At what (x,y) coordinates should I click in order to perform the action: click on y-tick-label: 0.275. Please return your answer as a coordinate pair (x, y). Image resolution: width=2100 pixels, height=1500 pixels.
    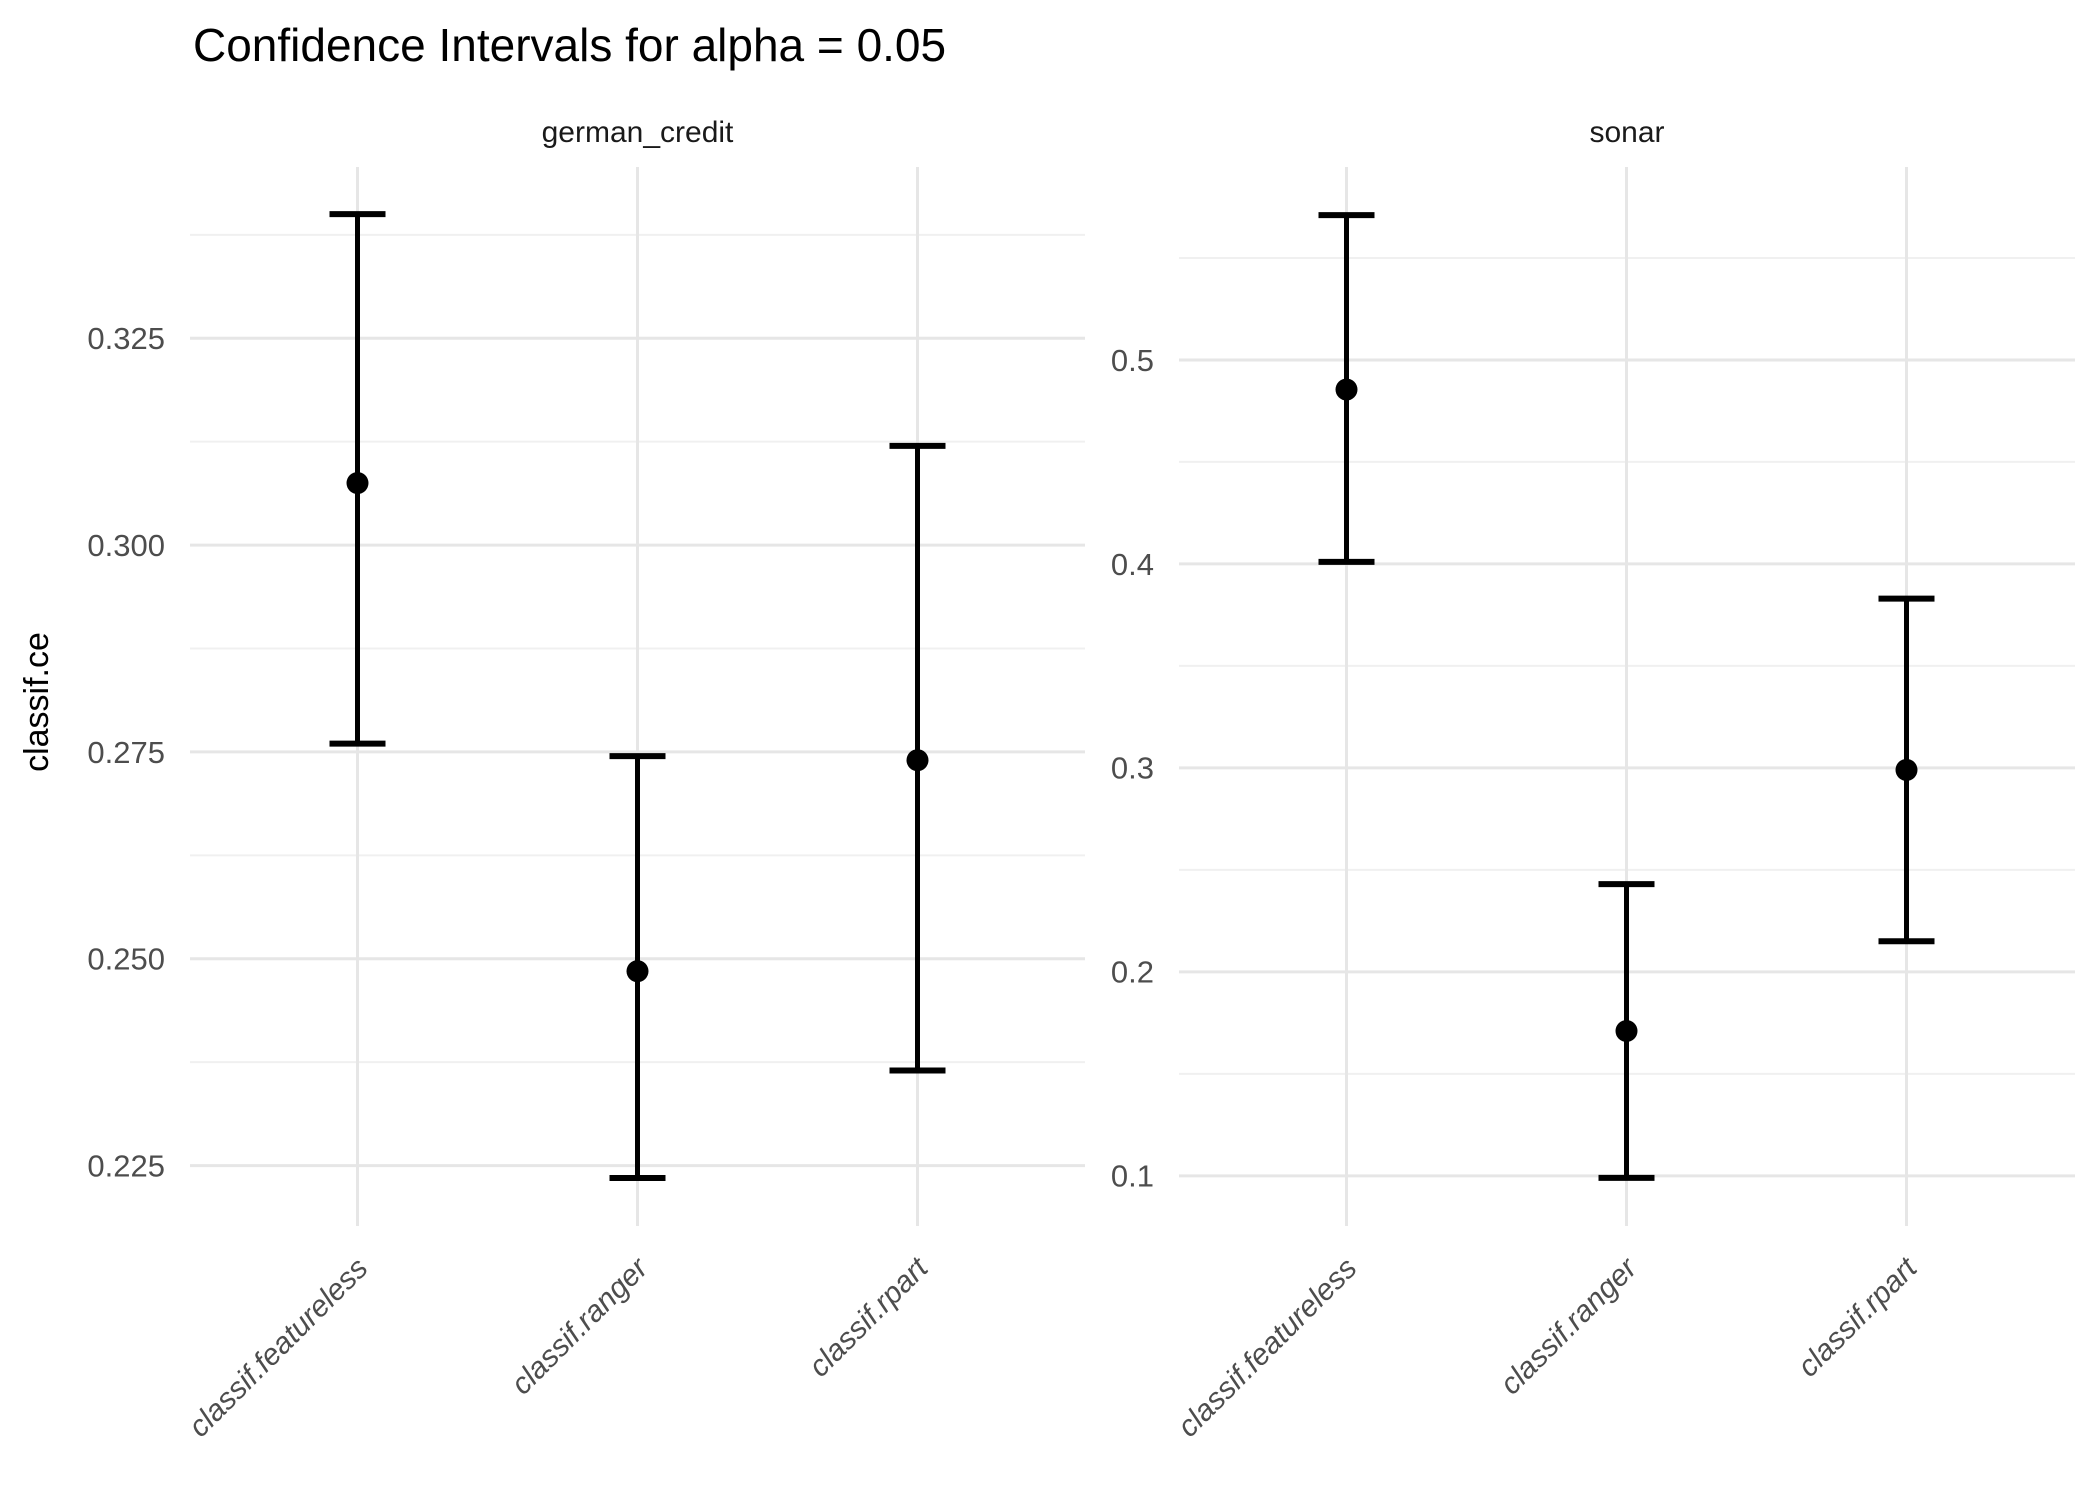
    Looking at the image, I should click on (126, 752).